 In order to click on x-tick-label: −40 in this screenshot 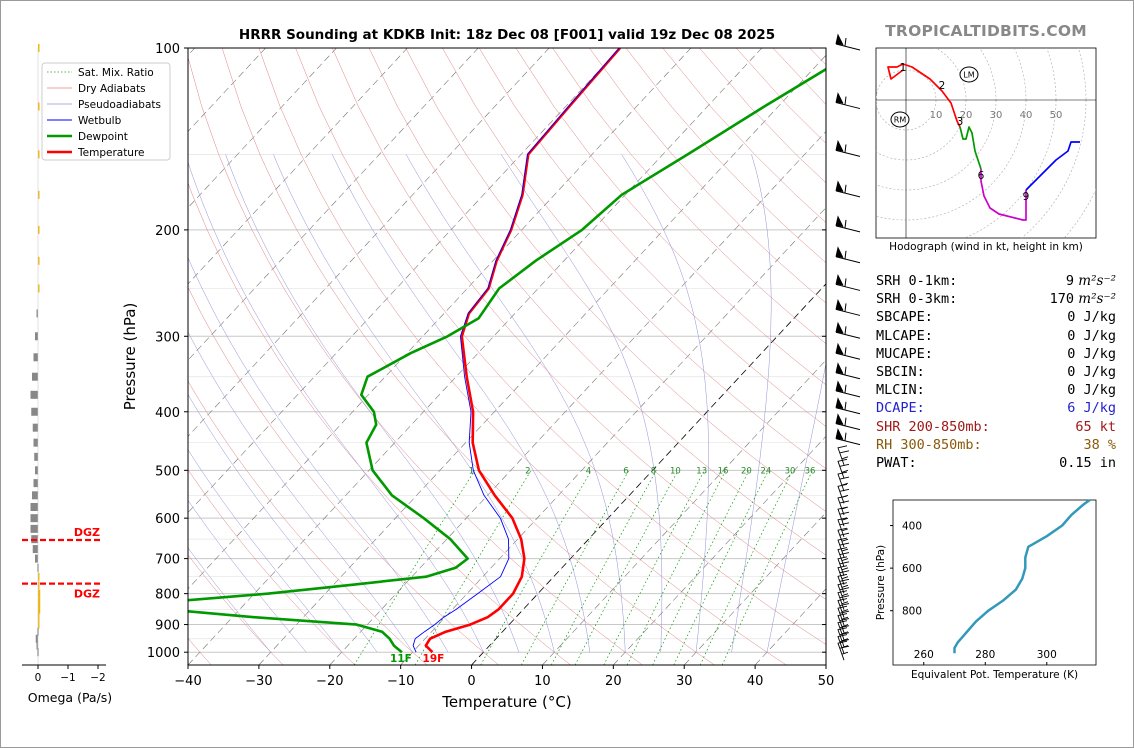, I will do `click(187, 681)`.